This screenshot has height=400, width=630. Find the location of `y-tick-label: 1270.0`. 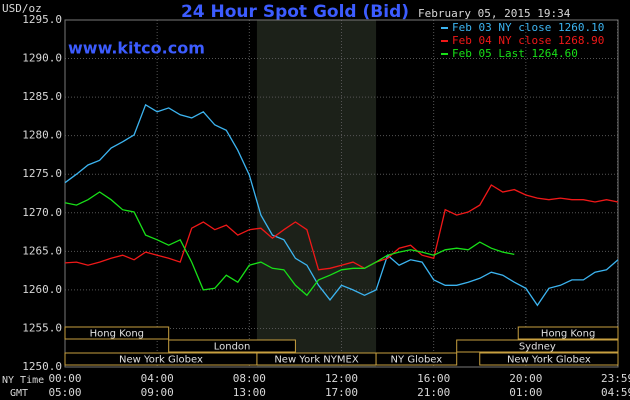

y-tick-label: 1270.0 is located at coordinates (42, 212).